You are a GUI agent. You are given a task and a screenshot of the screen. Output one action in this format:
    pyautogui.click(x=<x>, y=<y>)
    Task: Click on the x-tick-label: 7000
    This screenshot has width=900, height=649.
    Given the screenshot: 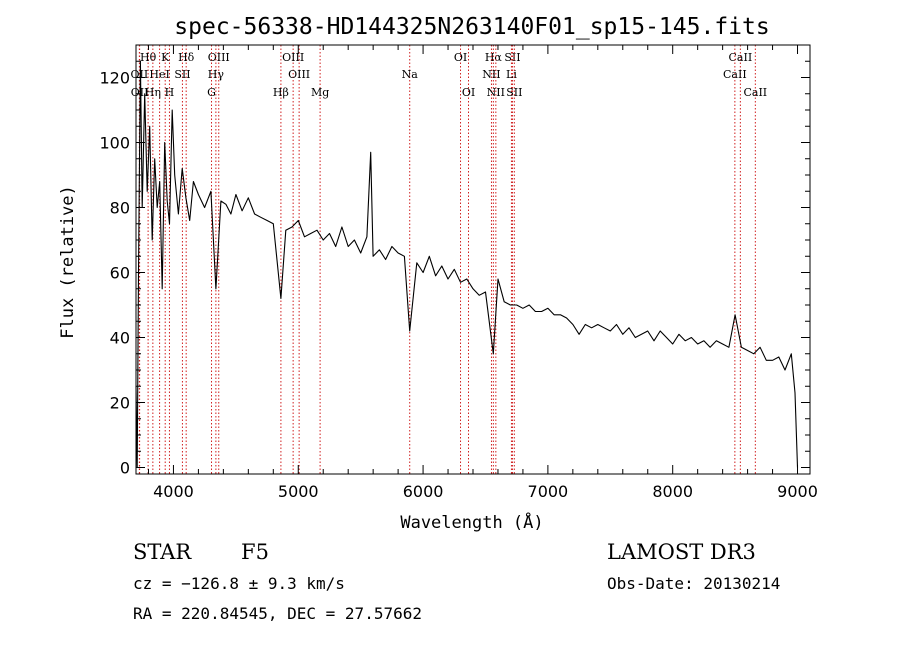 What is the action you would take?
    pyautogui.click(x=548, y=491)
    